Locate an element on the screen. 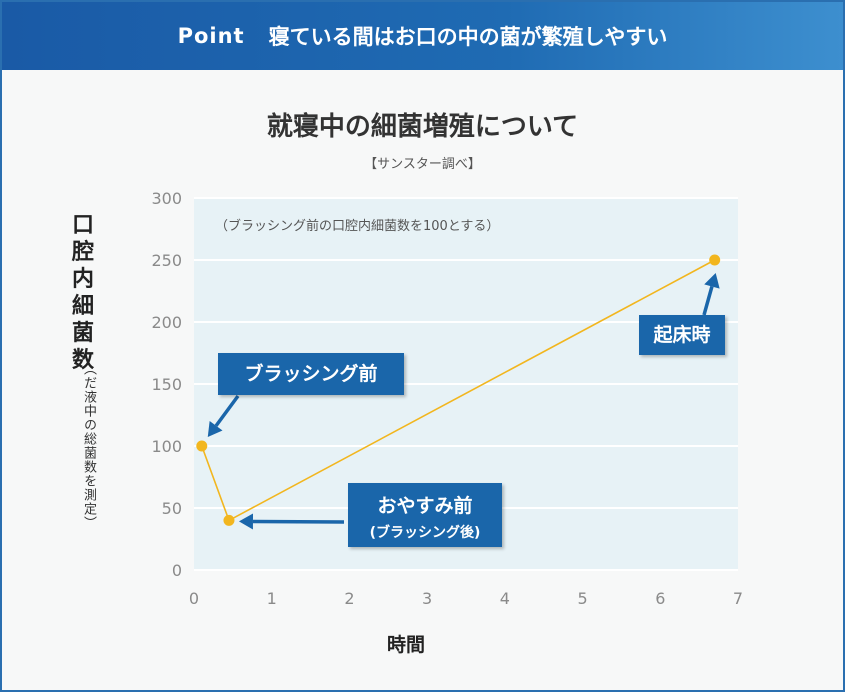 This screenshot has width=845, height=692. callout-before-bed-label: おやすみ前 is located at coordinates (425, 506).